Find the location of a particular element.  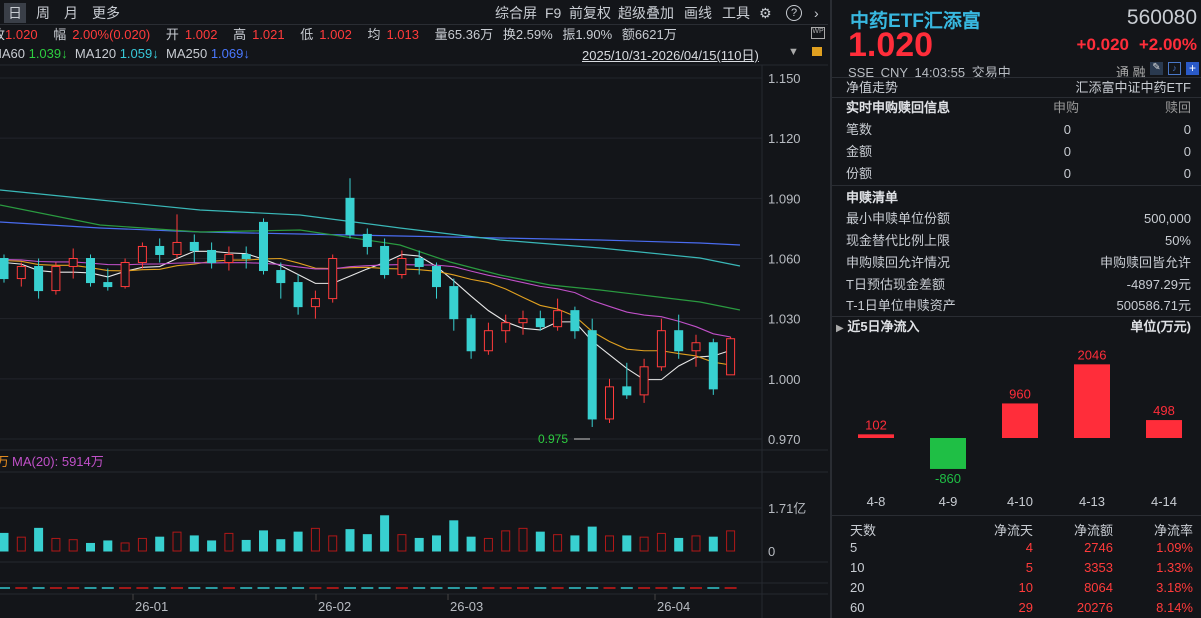

tools-button: 工具 is located at coordinates (736, 13).